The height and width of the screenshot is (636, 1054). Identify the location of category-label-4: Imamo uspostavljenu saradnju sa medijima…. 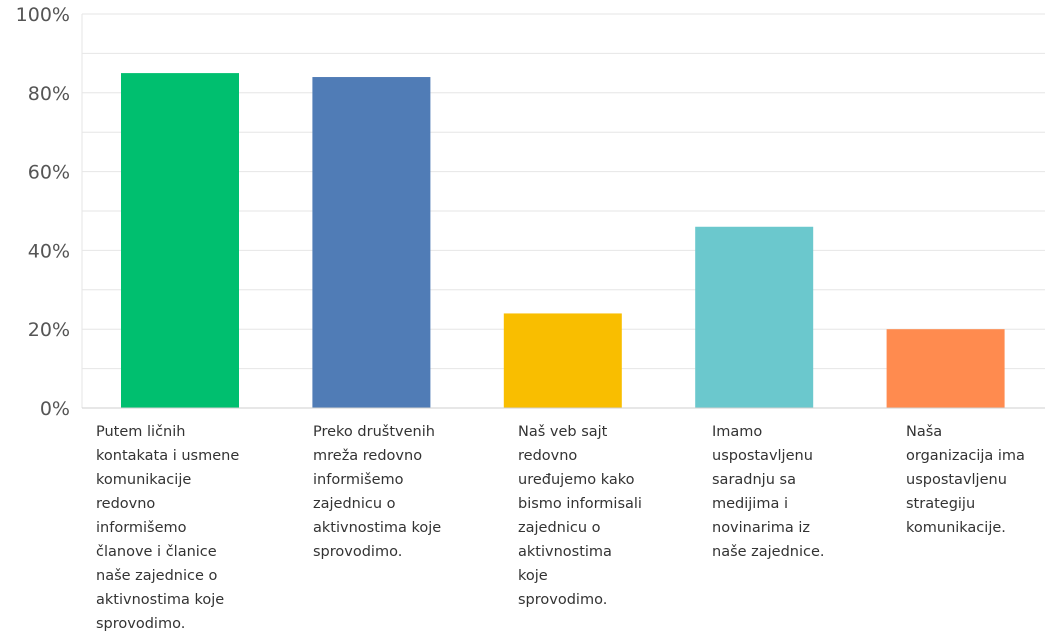
(768, 492).